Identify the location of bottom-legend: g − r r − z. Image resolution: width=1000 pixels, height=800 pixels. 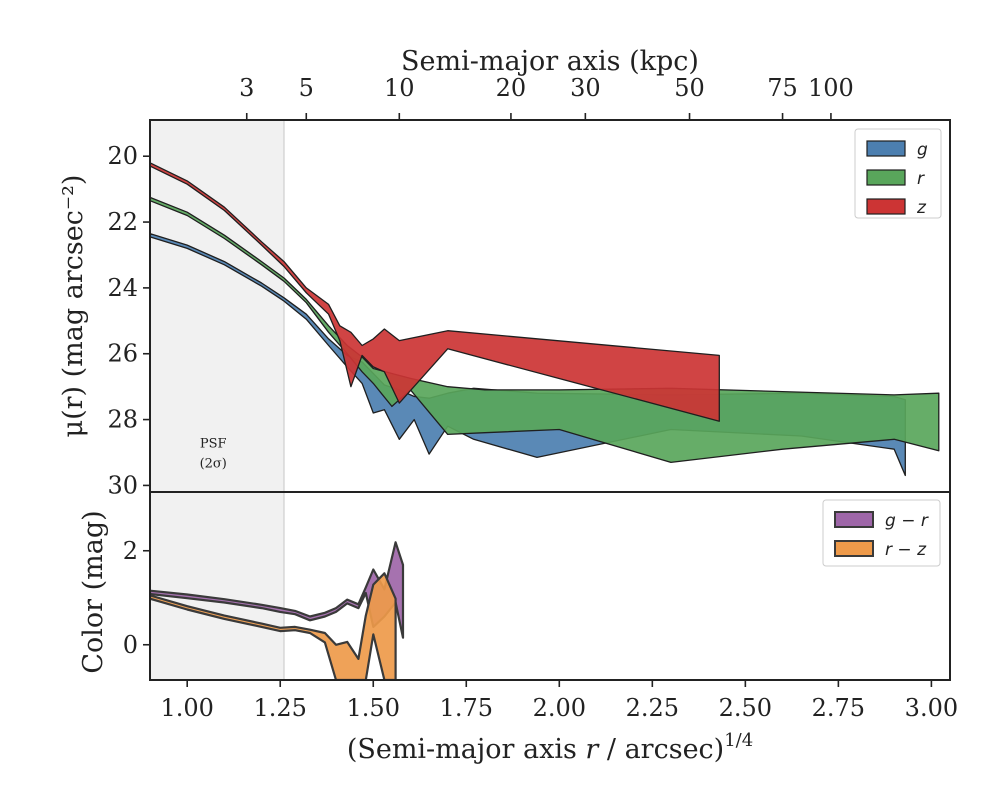
(881, 533).